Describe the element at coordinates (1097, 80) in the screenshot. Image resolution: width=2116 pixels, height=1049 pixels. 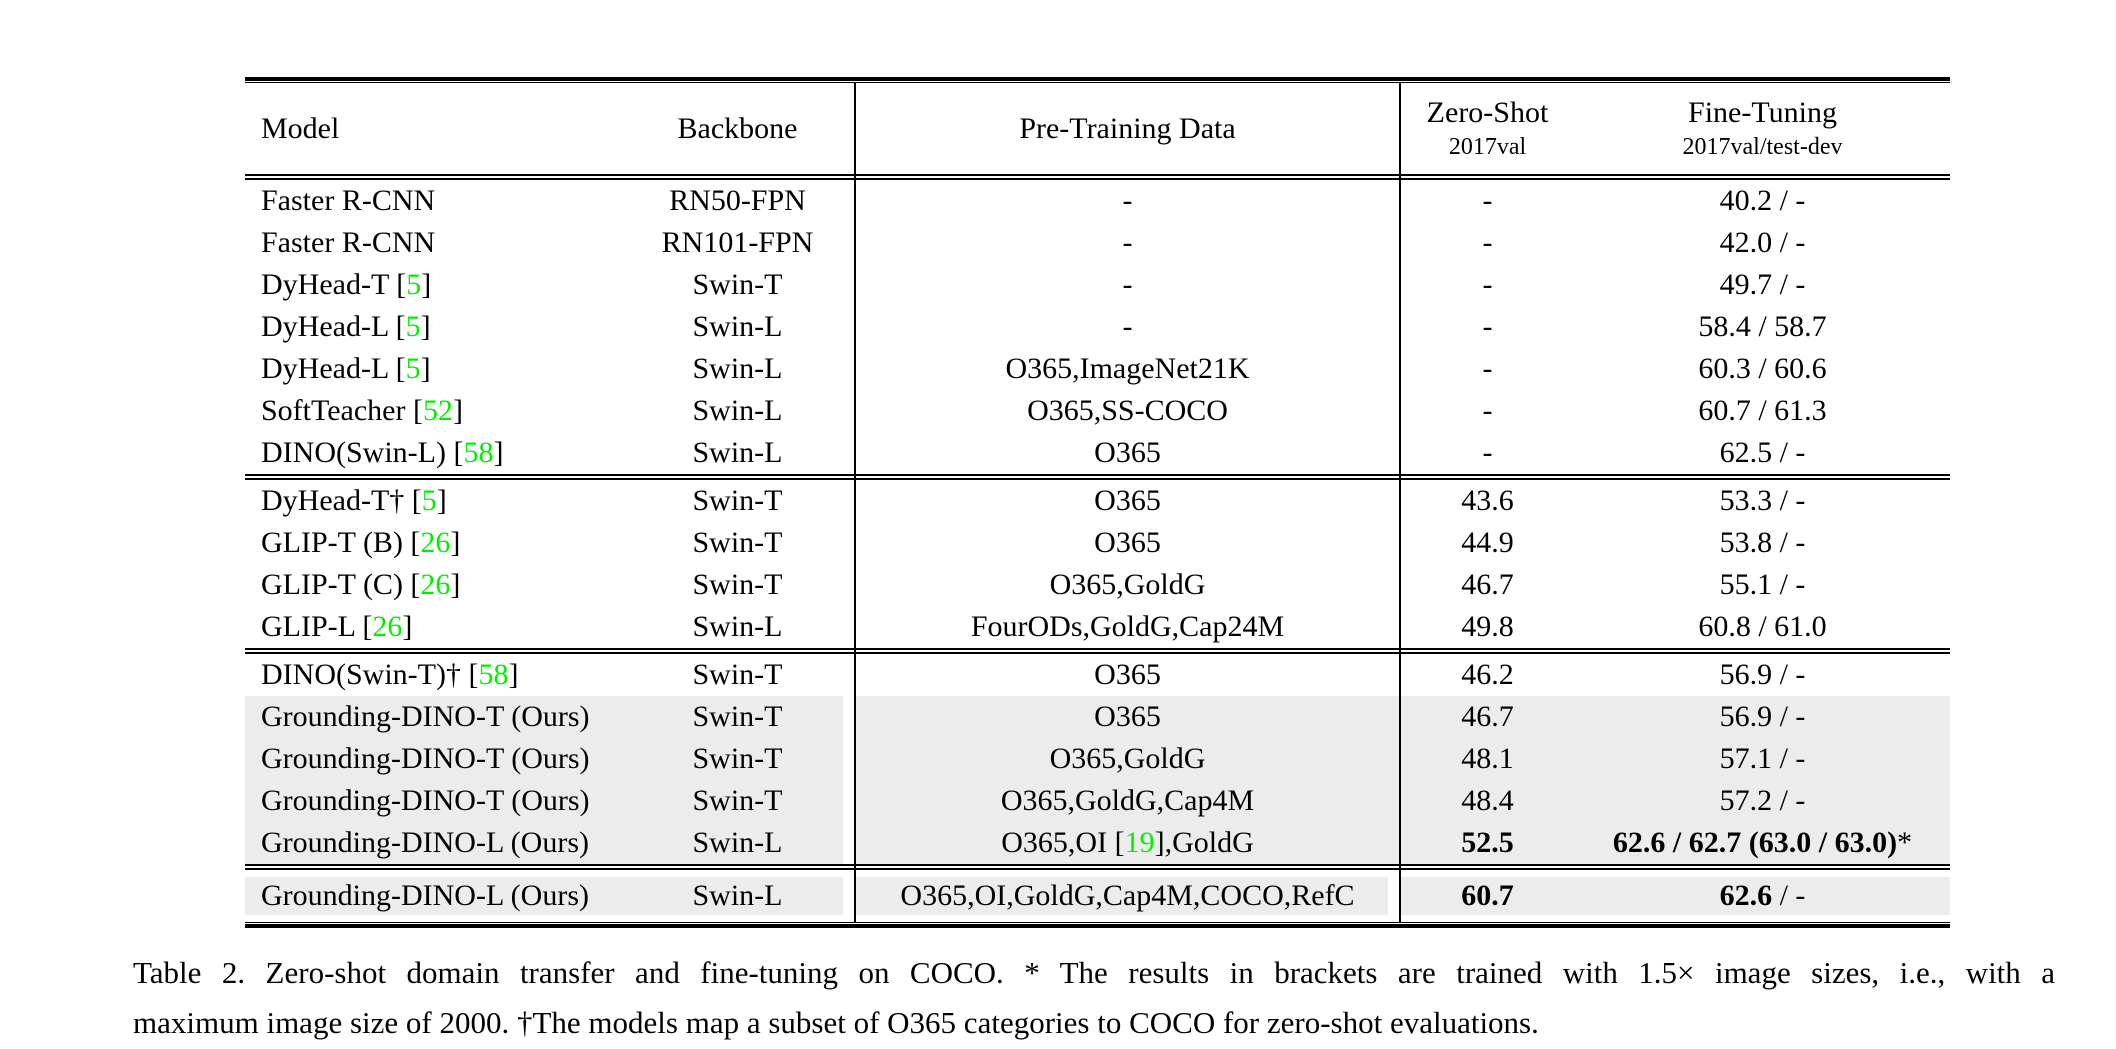
I see `table-top-rule` at that location.